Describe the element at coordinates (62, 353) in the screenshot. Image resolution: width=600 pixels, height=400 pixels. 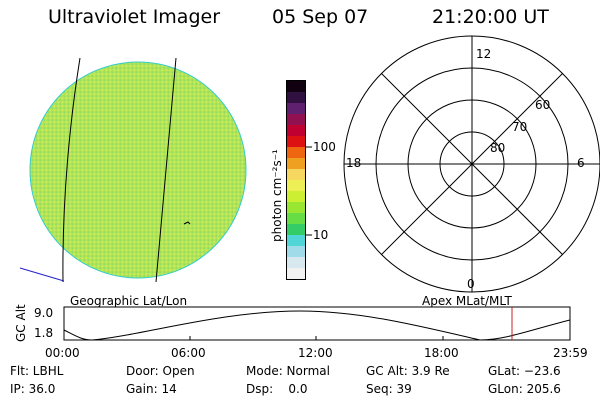
I see `altitude-xtick-0: 00:00` at that location.